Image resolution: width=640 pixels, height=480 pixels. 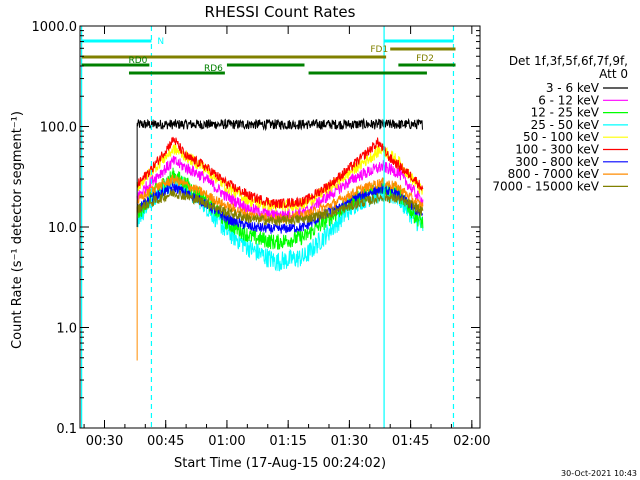 What do you see at coordinates (565, 125) in the screenshot?
I see `legend-entry-label-4: 25 - 50 keV` at bounding box center [565, 125].